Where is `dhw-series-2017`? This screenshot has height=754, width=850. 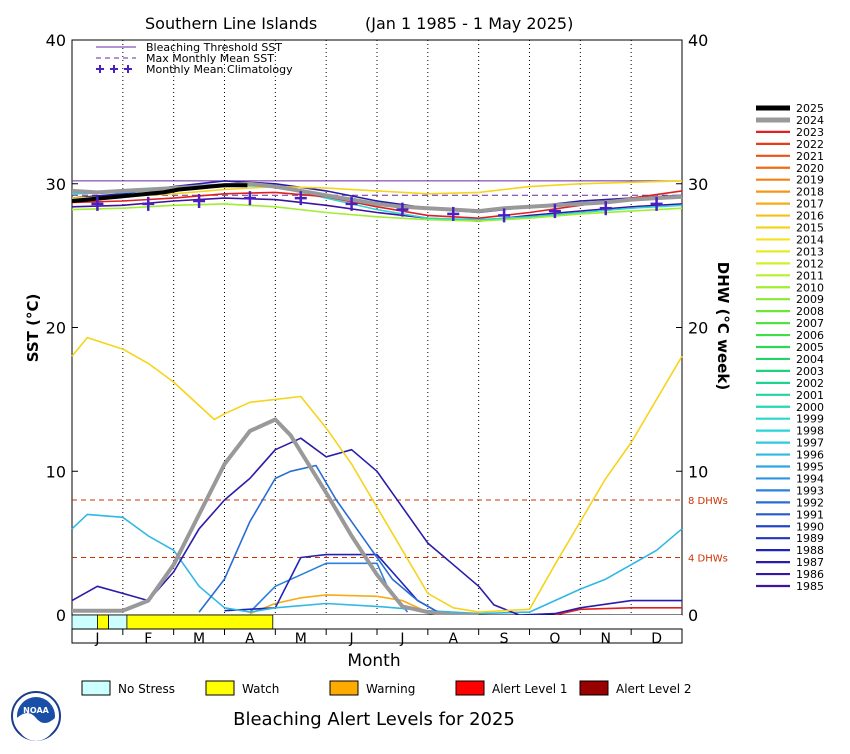
dhw-series-2017 is located at coordinates (339, 604).